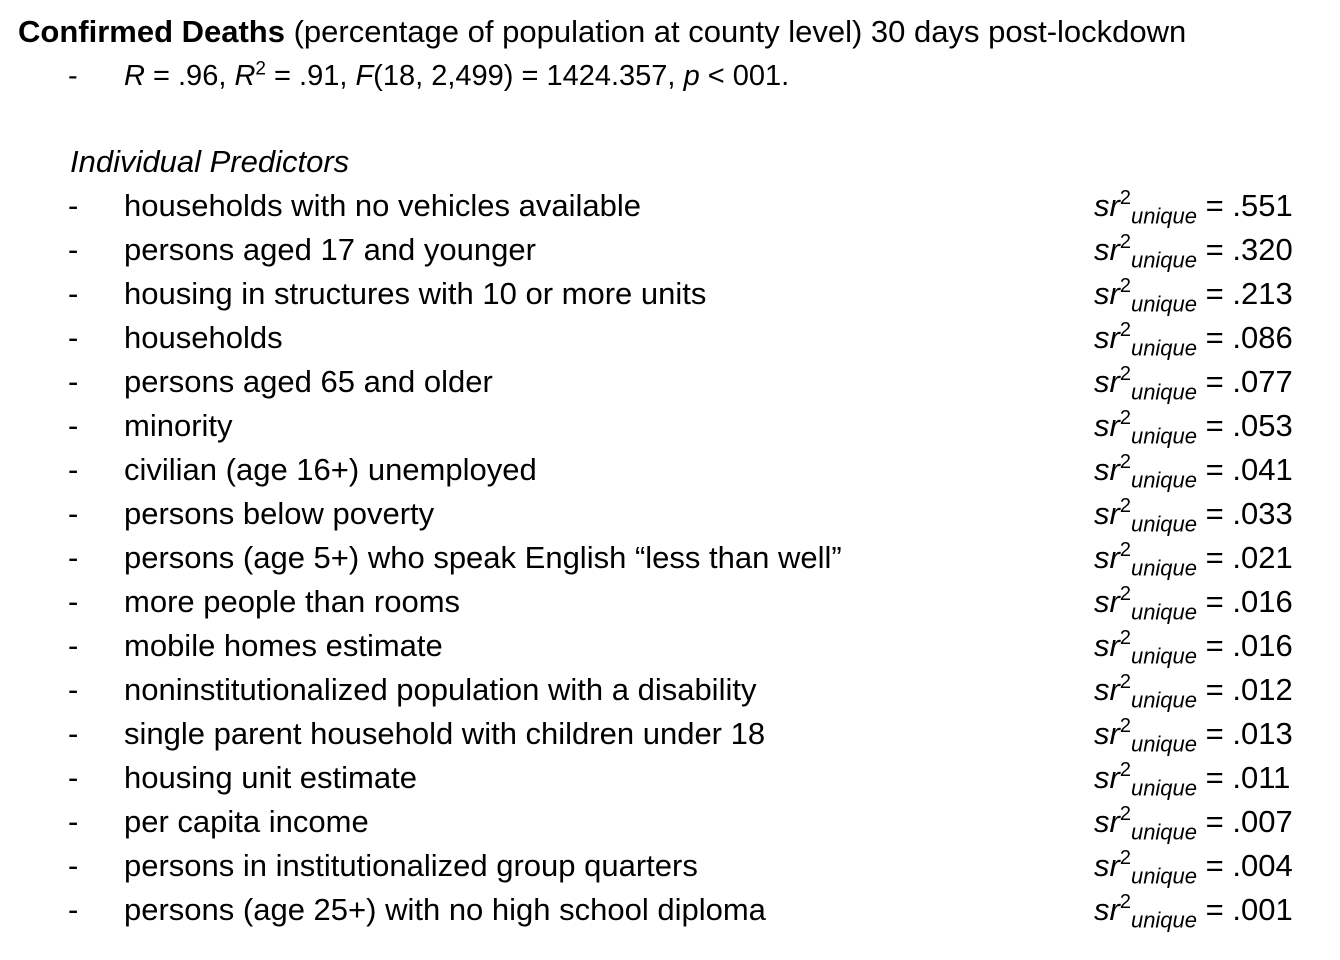  I want to click on r2-value: = .91,, so click(310, 76).